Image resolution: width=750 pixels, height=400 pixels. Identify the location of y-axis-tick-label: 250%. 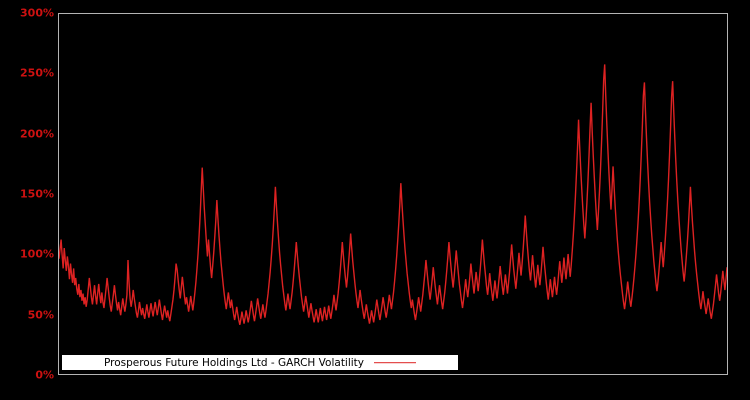
(37, 73).